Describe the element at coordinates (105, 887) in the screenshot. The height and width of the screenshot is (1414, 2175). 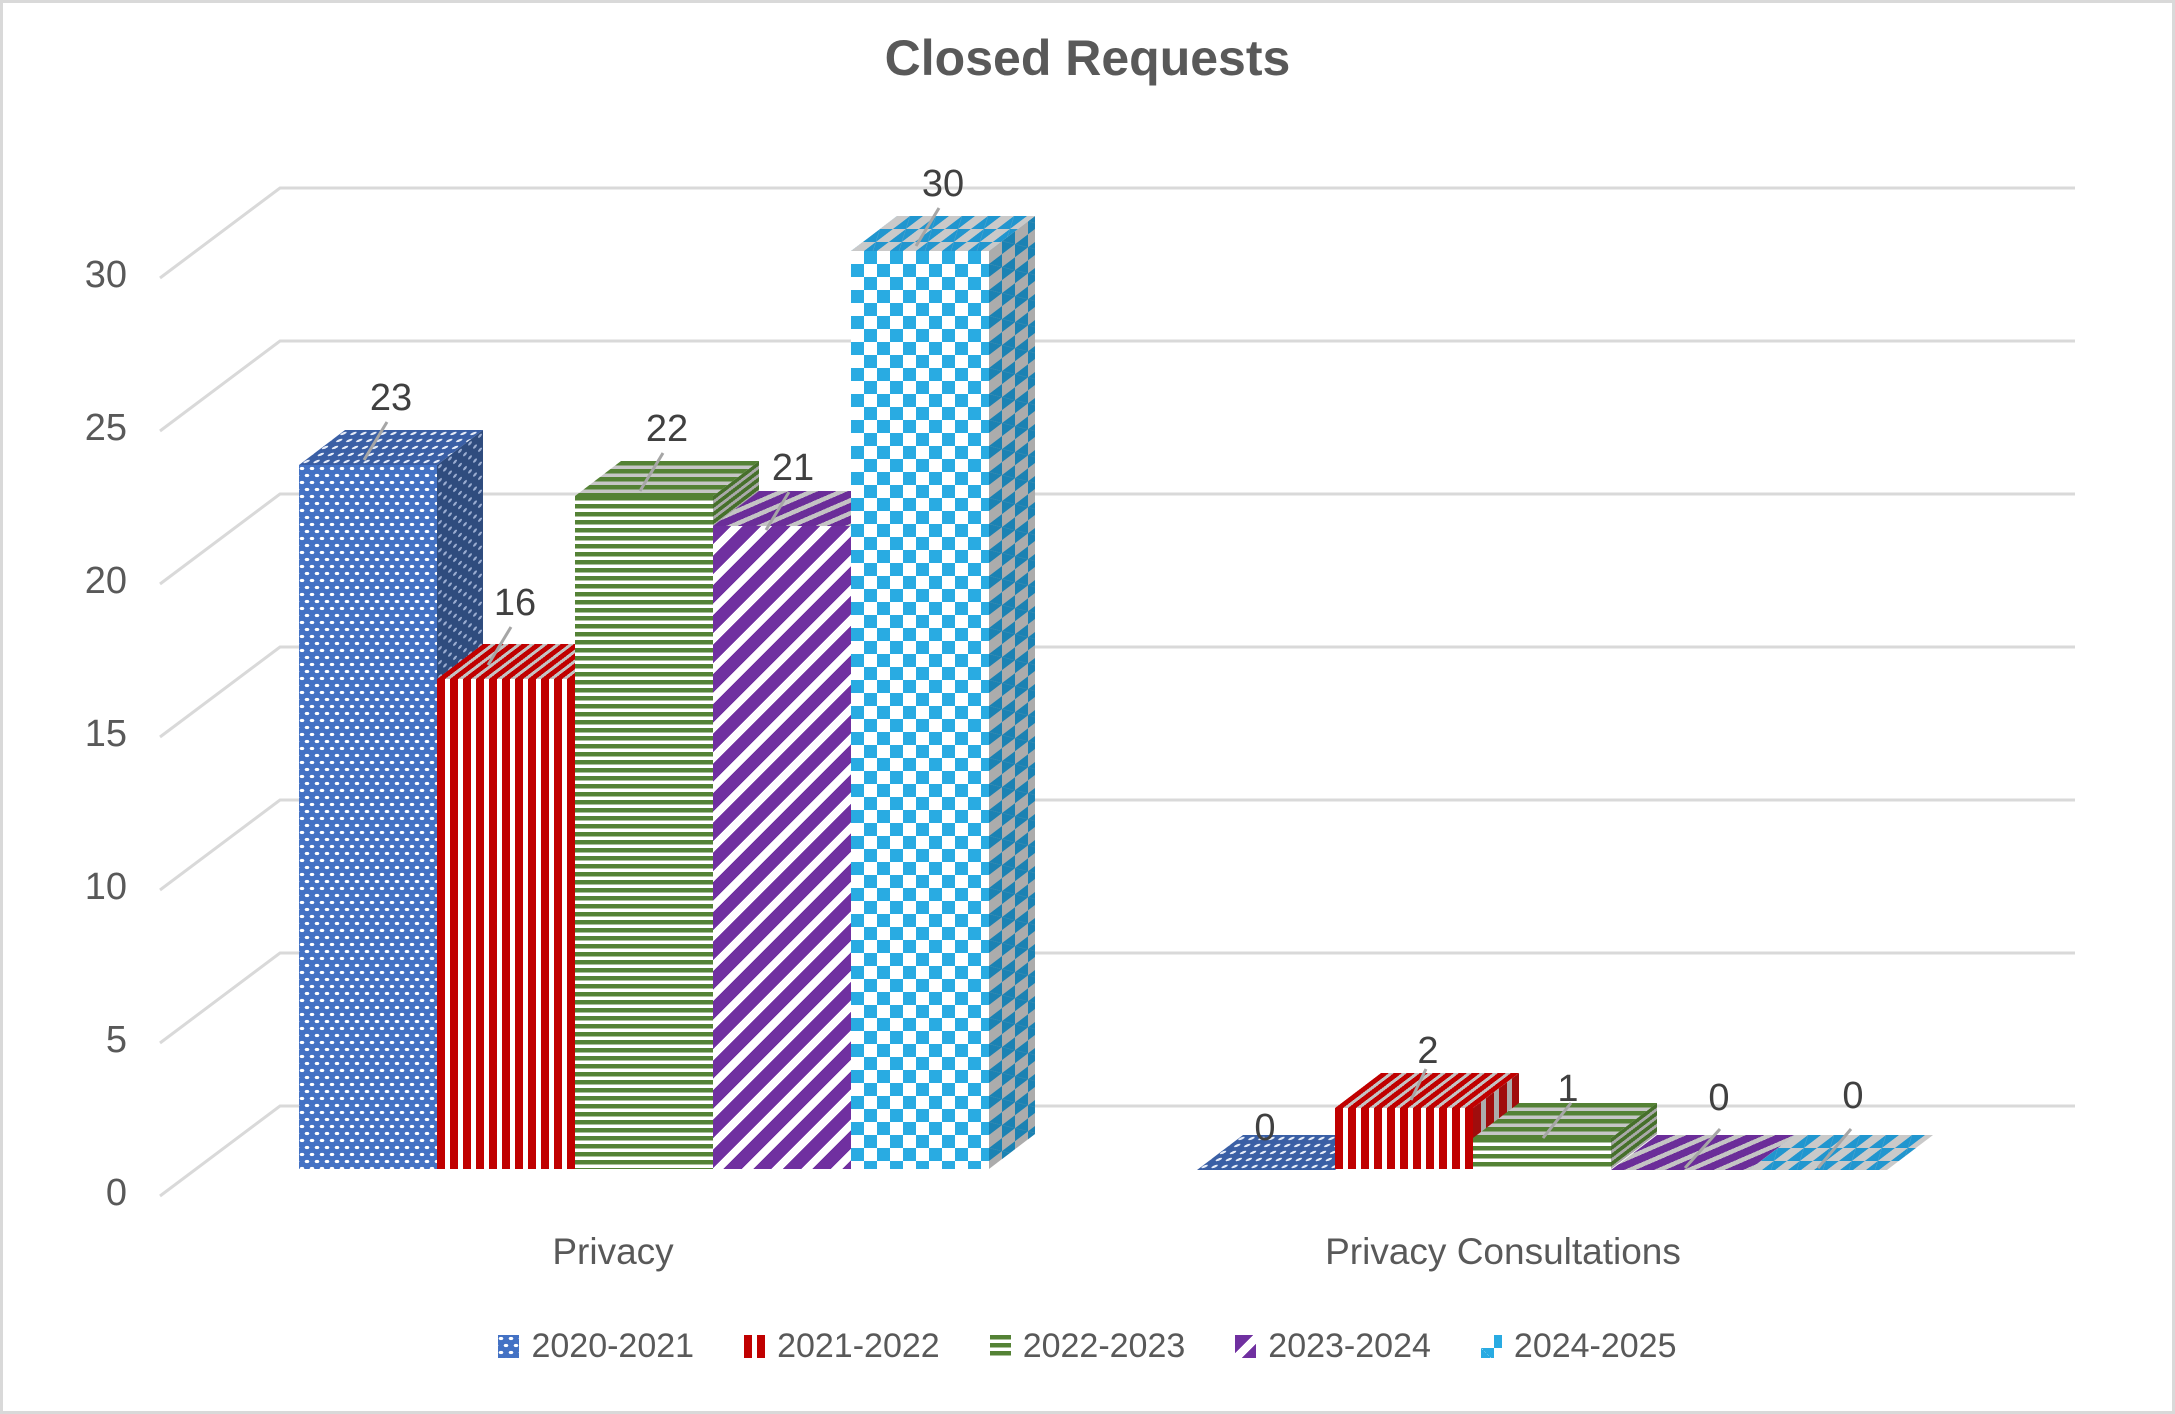
I see `y-axis-tick-label: 10` at that location.